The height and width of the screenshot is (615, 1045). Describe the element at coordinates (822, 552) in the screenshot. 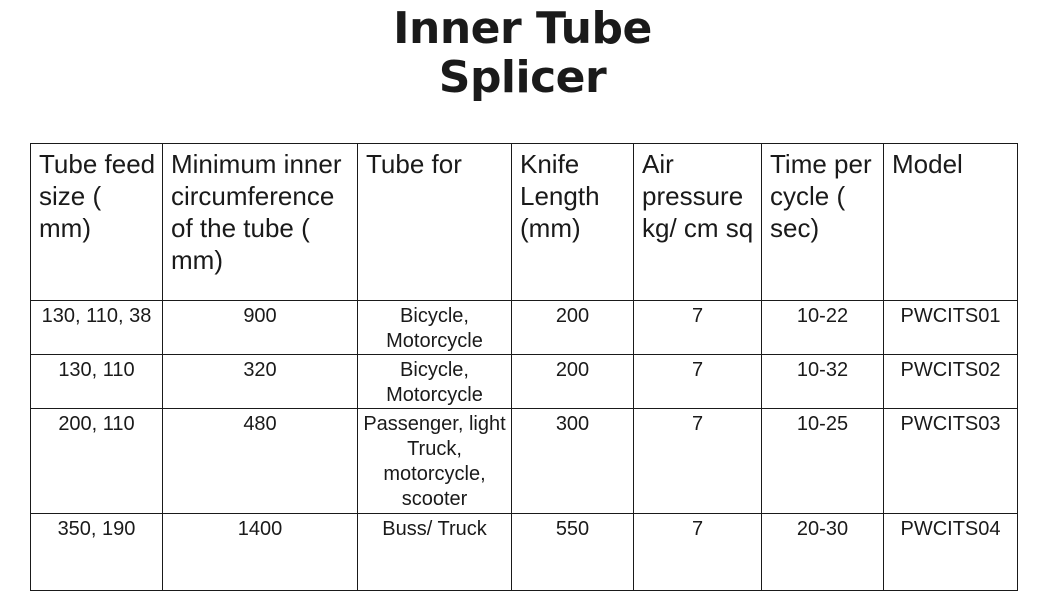

I see `cell-time-per-cycle: 20-30` at that location.